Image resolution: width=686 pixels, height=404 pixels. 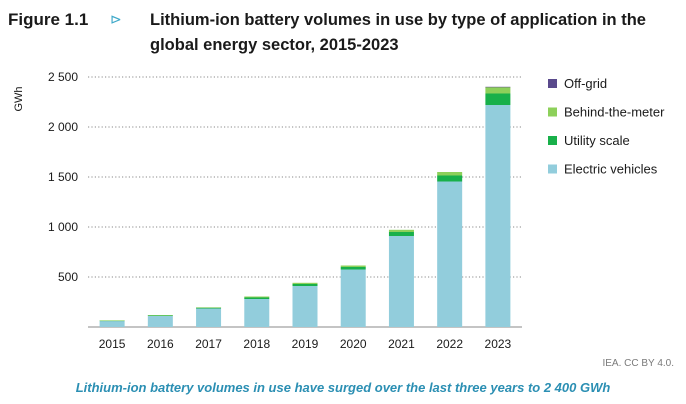 What do you see at coordinates (116, 19) in the screenshot?
I see `figure-arrow-icon: ⊳` at bounding box center [116, 19].